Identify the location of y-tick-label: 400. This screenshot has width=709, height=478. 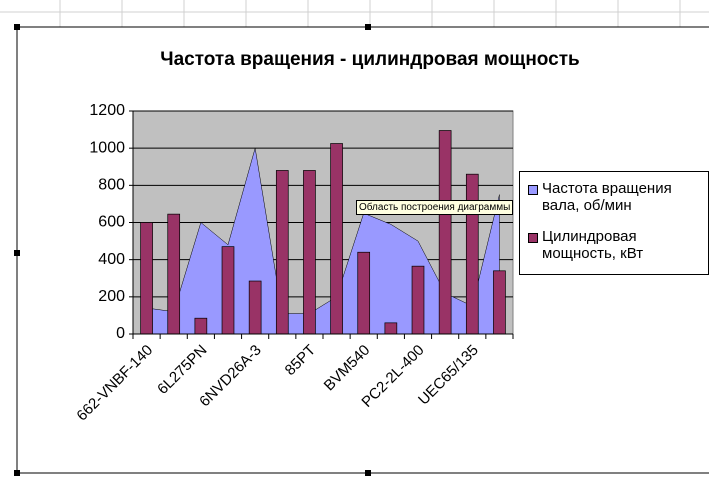
(111, 259).